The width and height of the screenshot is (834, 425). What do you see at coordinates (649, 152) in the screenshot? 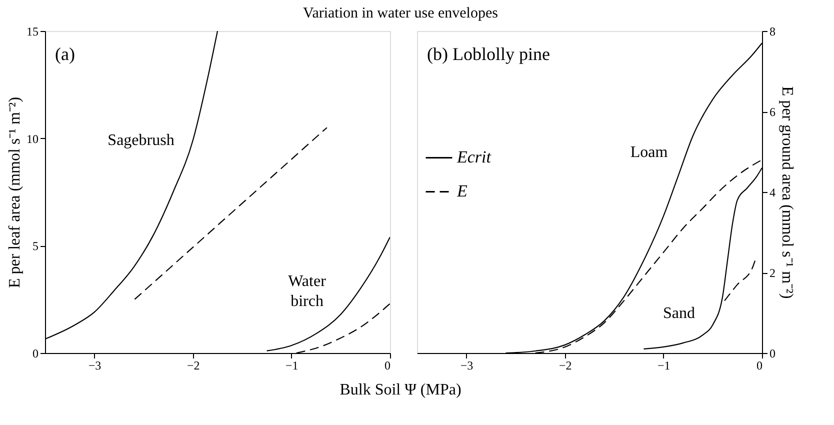
I see `annotation: Loam` at bounding box center [649, 152].